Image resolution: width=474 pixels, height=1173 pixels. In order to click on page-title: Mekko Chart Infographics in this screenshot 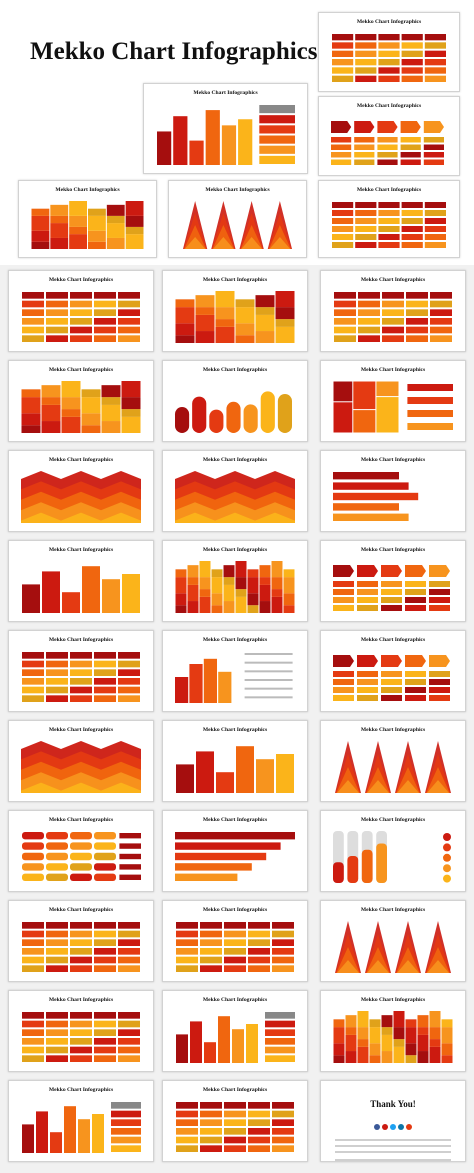, I will do `click(174, 51)`.